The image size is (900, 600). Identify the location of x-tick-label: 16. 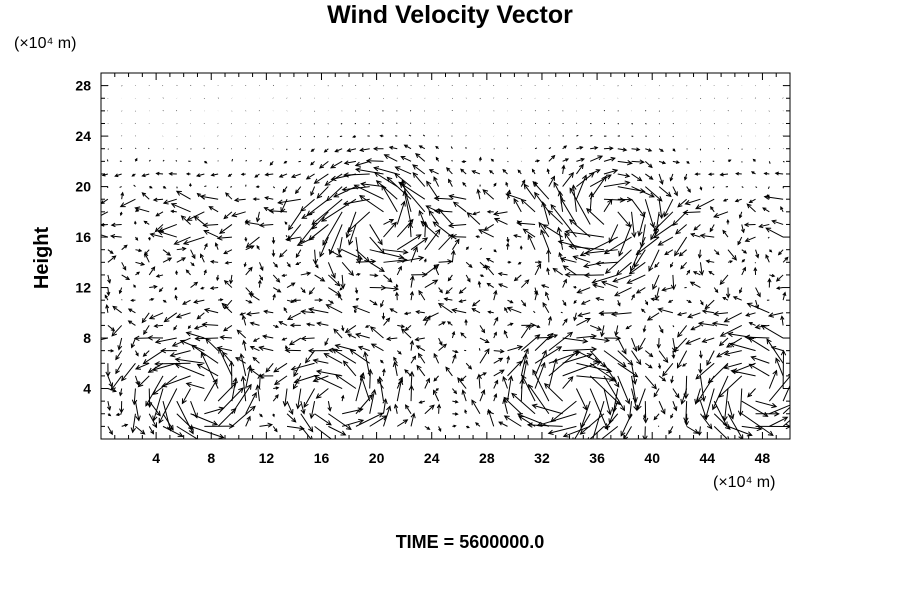
(322, 458).